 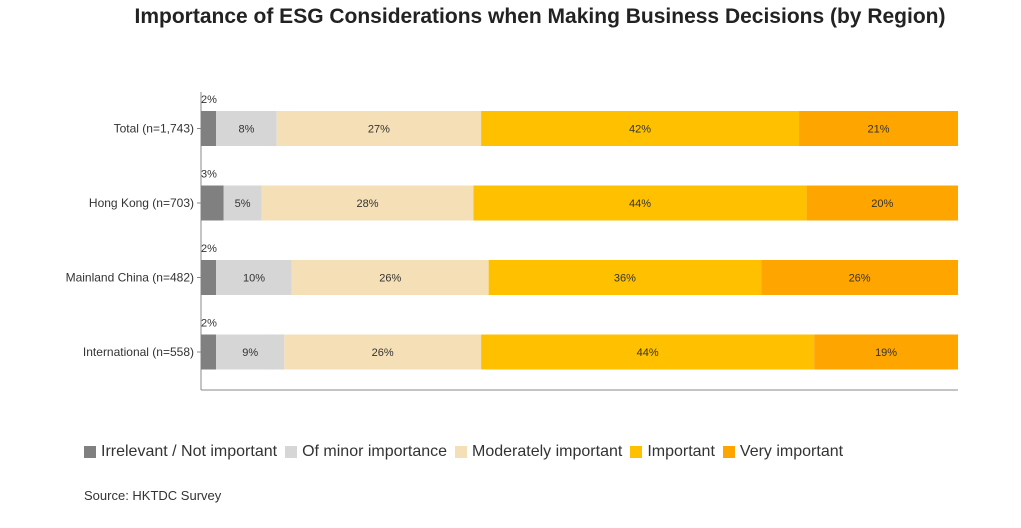 I want to click on legend-label: Irrelevant / Not important, so click(x=189, y=451).